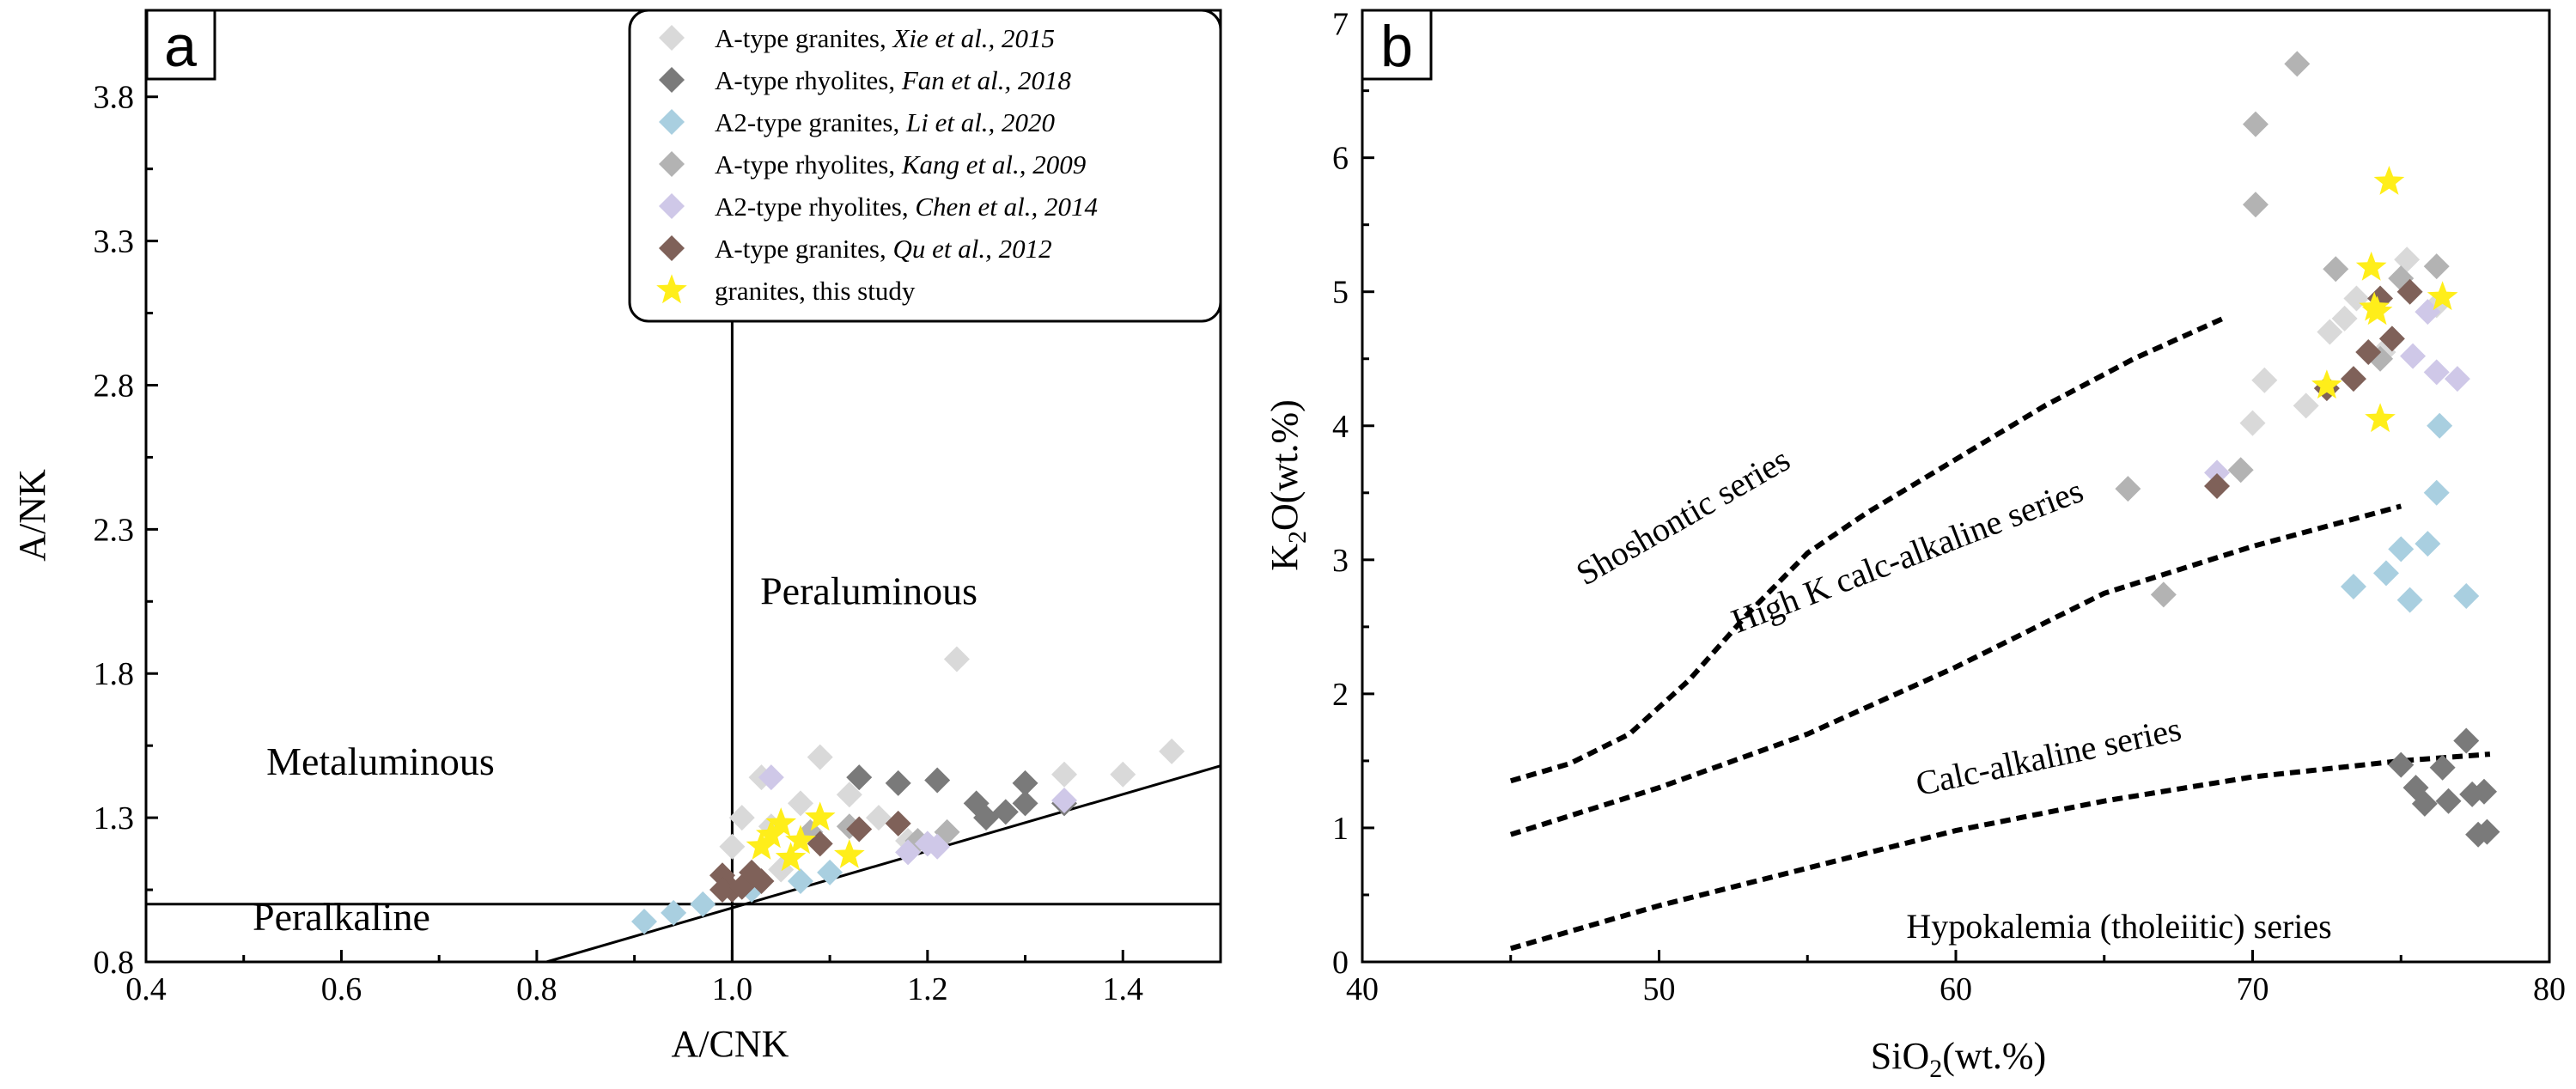 This screenshot has height=1089, width=2576. I want to click on legend-label-citation: Chen et al., 2014, so click(1006, 207).